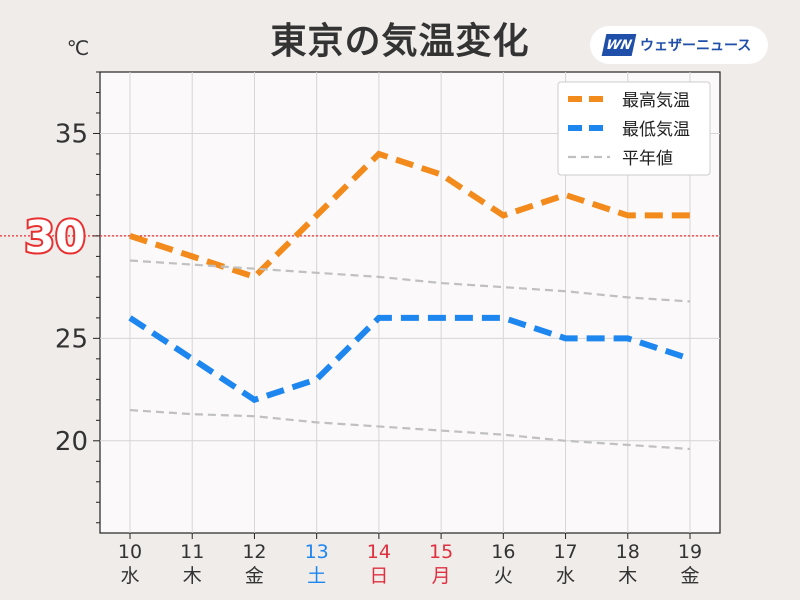  Describe the element at coordinates (71, 134) in the screenshot. I see `y-tick-label: 35` at that location.